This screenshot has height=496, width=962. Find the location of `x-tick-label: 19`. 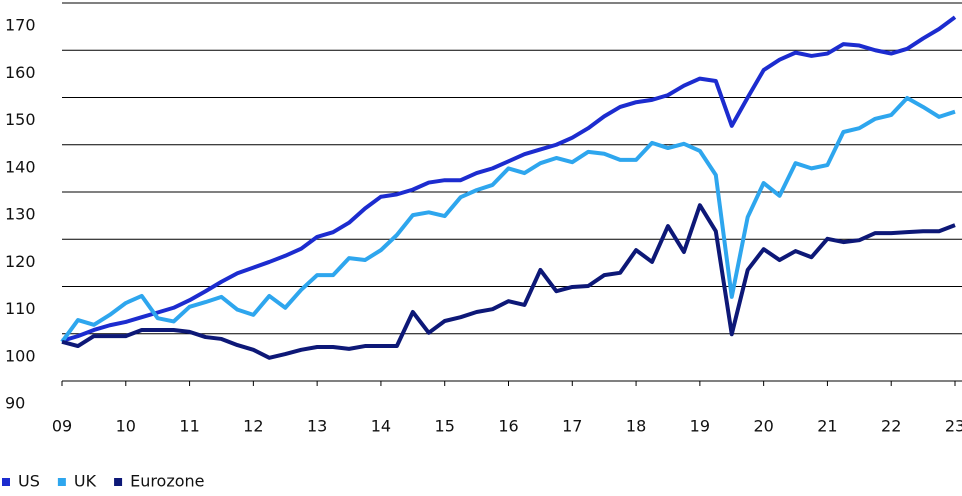

x-tick-label: 19 is located at coordinates (700, 426).